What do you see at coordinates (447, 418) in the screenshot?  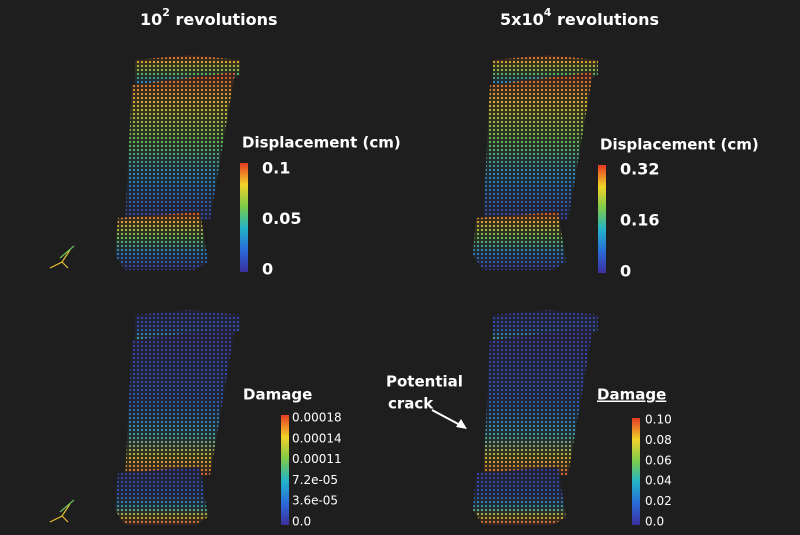 I see `annotation-arrow` at bounding box center [447, 418].